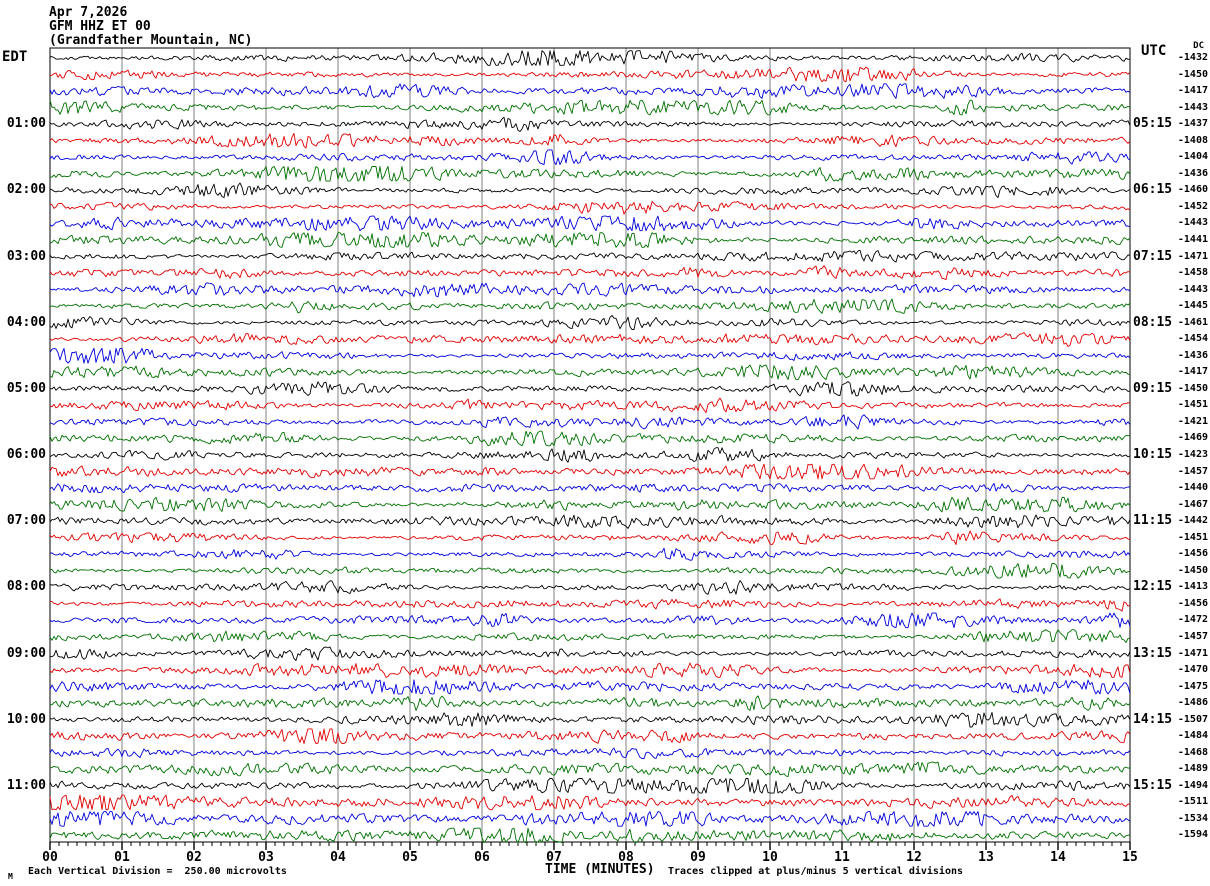  I want to click on dc-value: -1445, so click(1192, 306).